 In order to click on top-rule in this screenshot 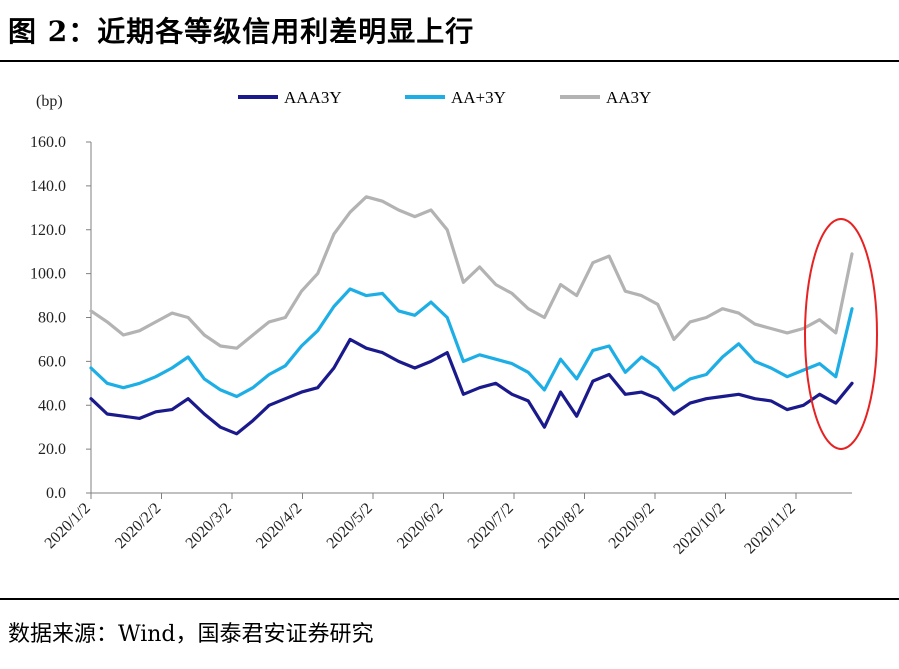, I will do `click(449, 61)`.